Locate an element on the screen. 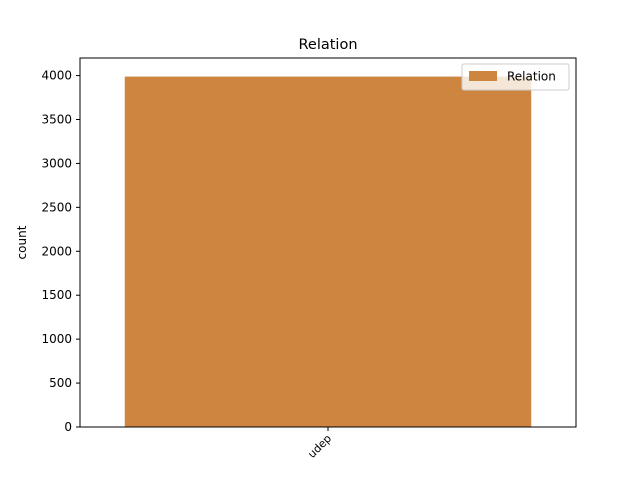 The image size is (640, 480). y-tick-label: 1000 is located at coordinates (56, 339).